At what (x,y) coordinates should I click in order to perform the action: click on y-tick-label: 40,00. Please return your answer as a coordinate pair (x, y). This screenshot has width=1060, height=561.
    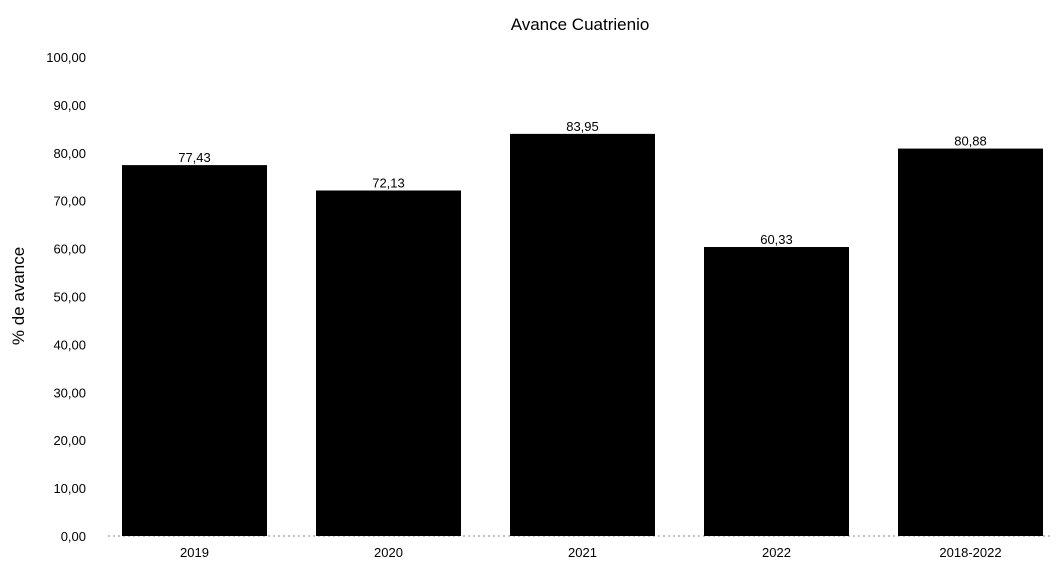
    Looking at the image, I should click on (69, 344).